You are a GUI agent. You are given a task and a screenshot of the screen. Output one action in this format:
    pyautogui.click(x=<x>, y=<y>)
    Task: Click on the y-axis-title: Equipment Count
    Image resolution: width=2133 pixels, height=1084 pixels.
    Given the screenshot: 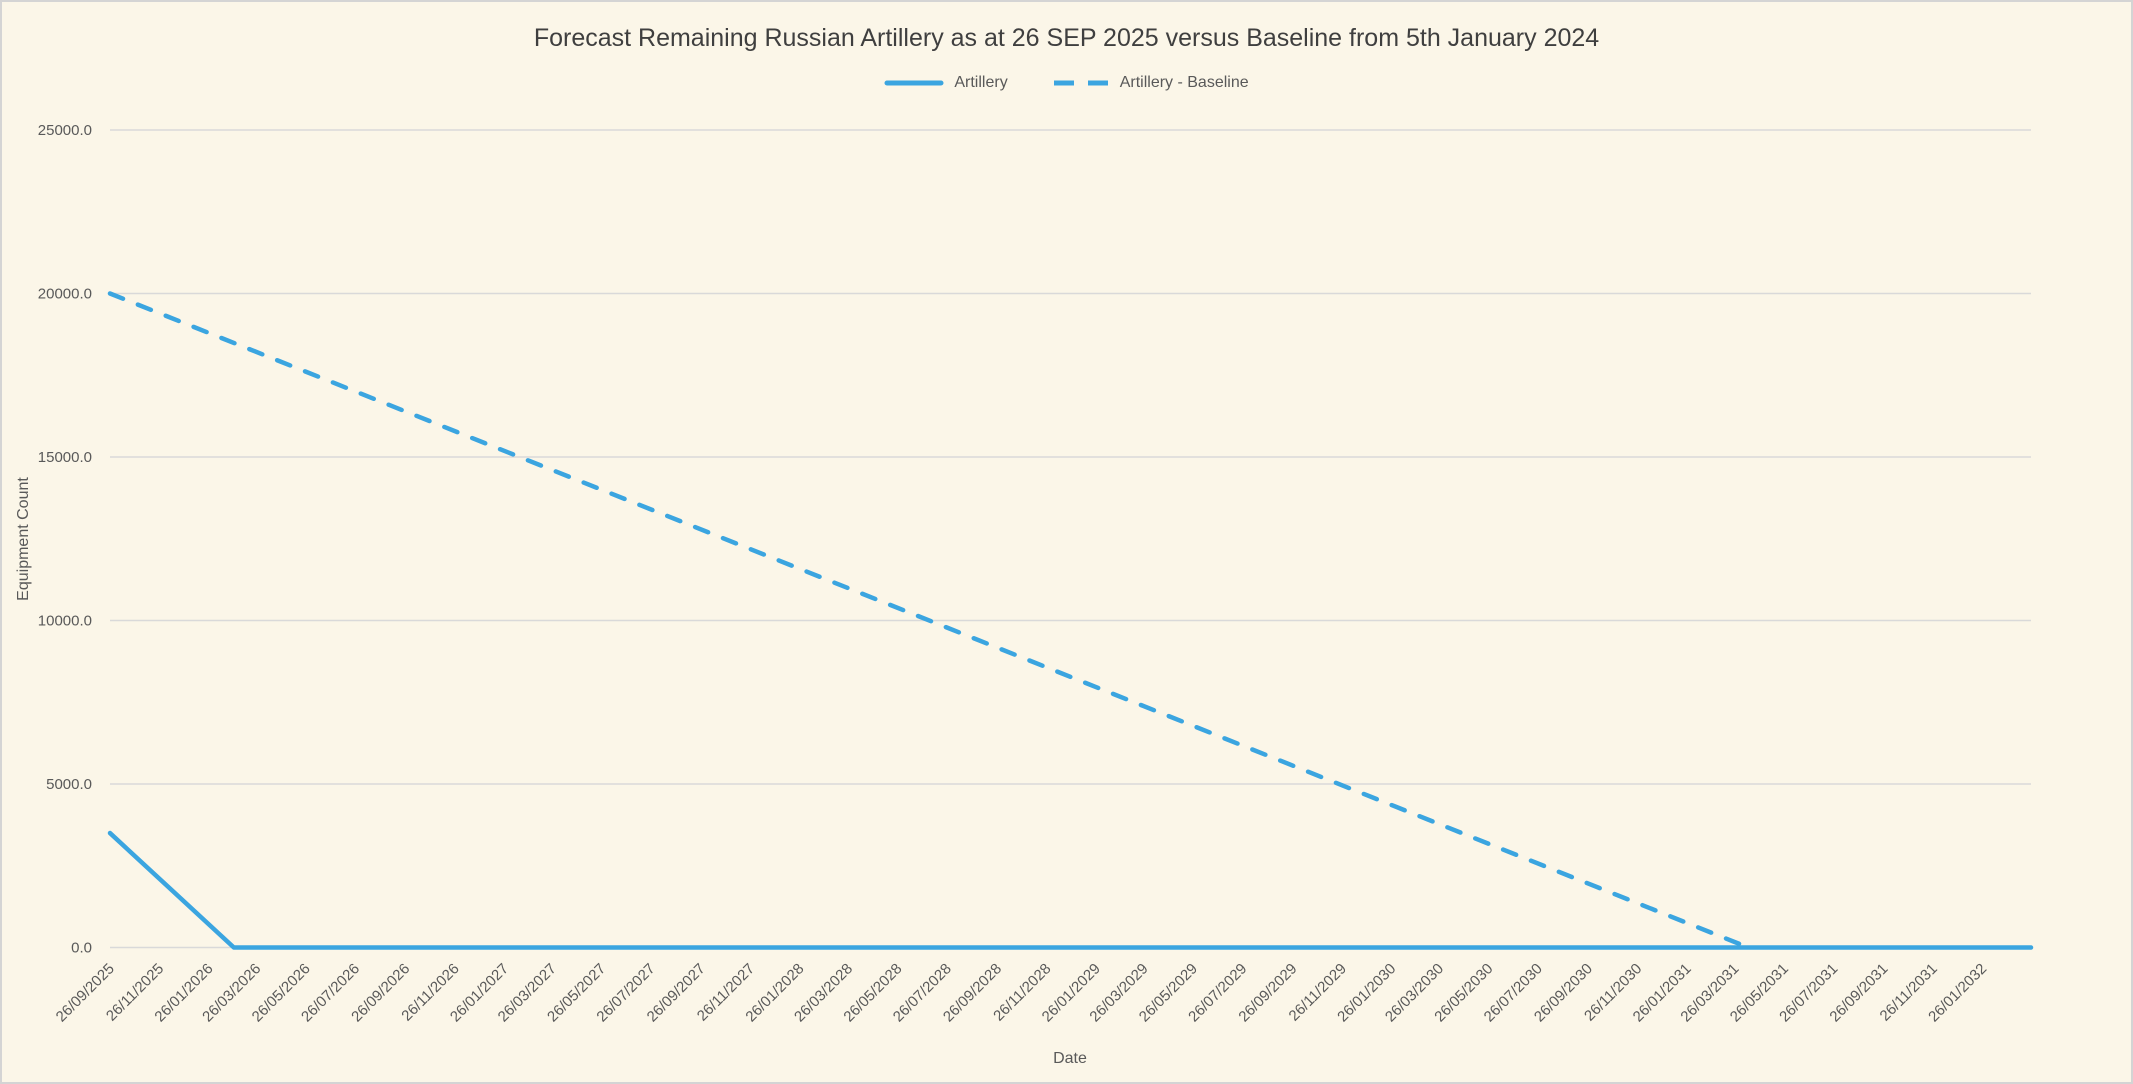 What is the action you would take?
    pyautogui.click(x=23, y=539)
    